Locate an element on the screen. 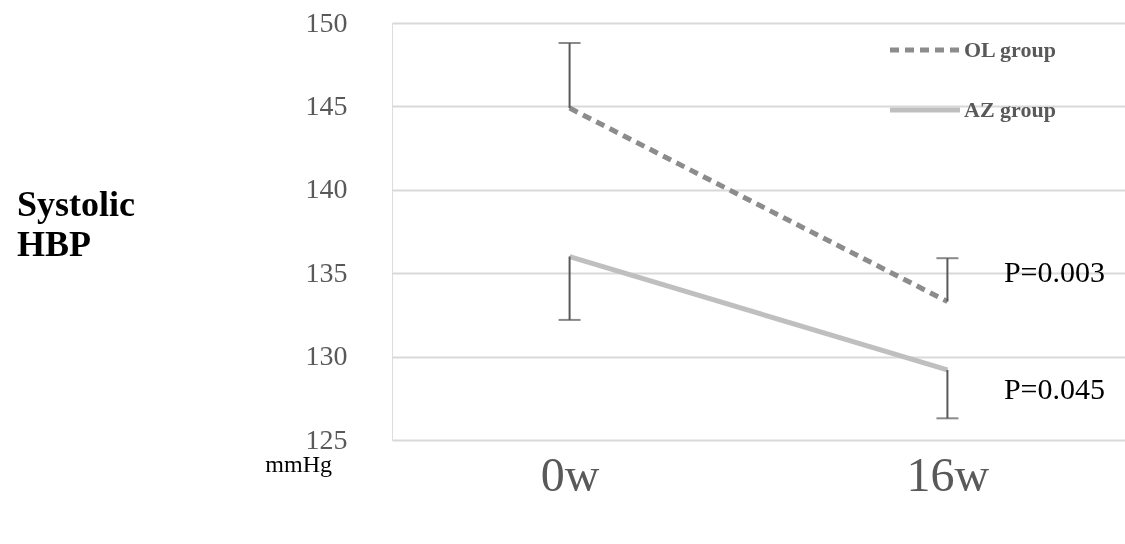 This screenshot has width=1125, height=544. legend-label: OL group is located at coordinates (1010, 49).